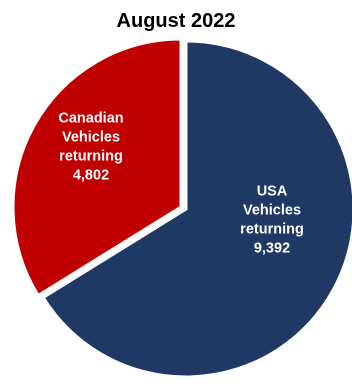 The image size is (352, 387). I want to click on slice-value-canadian: 4,802, so click(91, 176).